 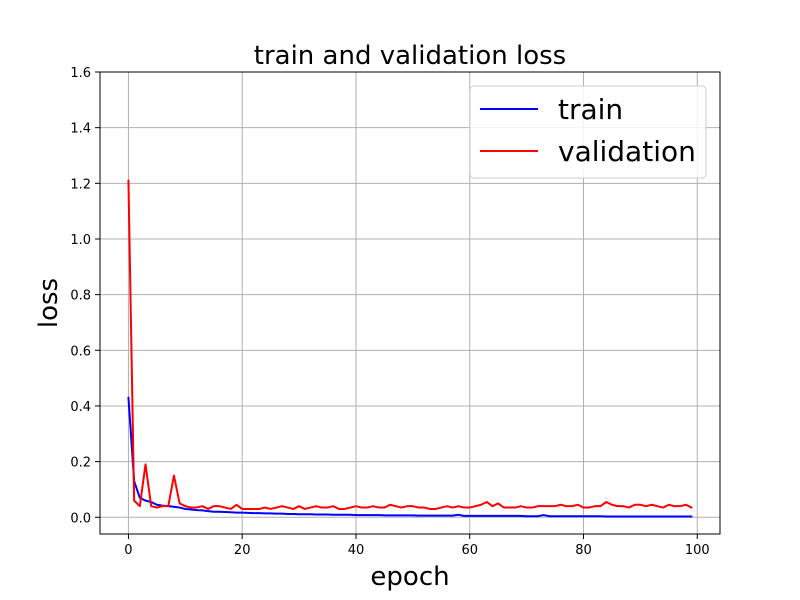 What do you see at coordinates (588, 132) in the screenshot?
I see `legend: train validation` at bounding box center [588, 132].